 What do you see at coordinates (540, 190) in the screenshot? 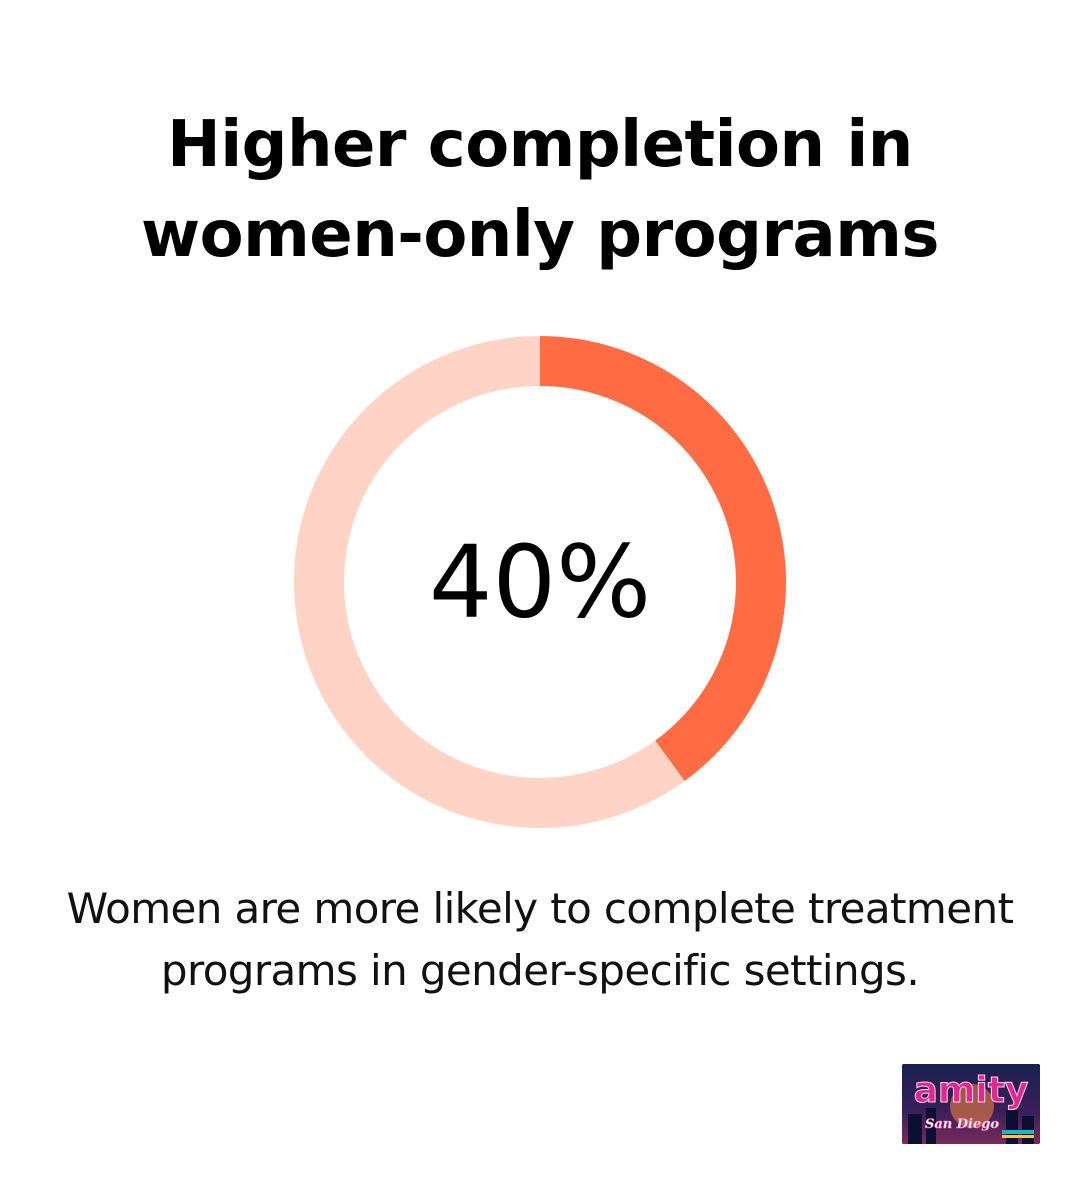
I see `page-title: Higher completion in women-only programs` at bounding box center [540, 190].